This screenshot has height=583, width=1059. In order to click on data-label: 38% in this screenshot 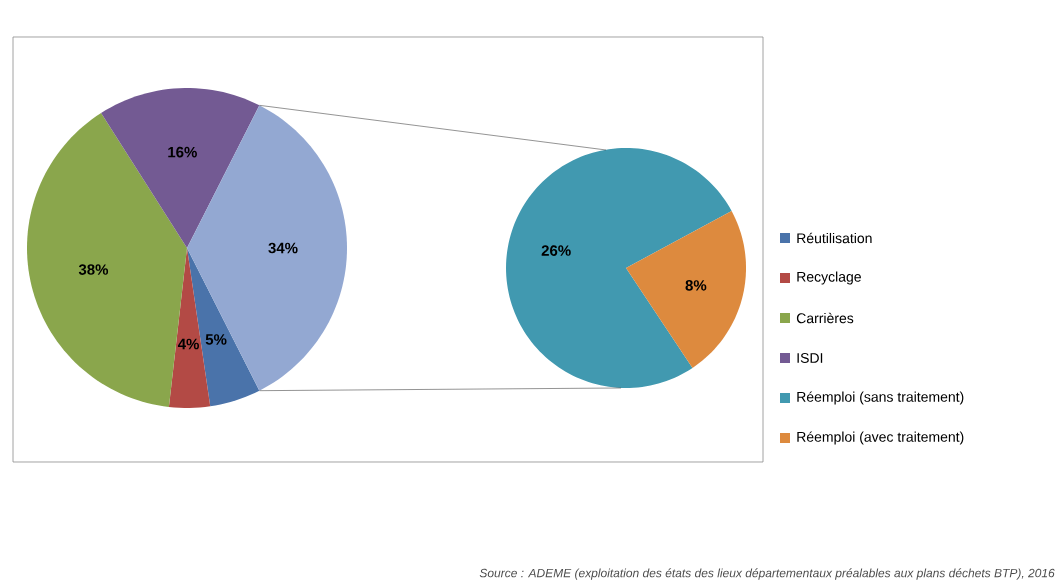, I will do `click(93, 269)`.